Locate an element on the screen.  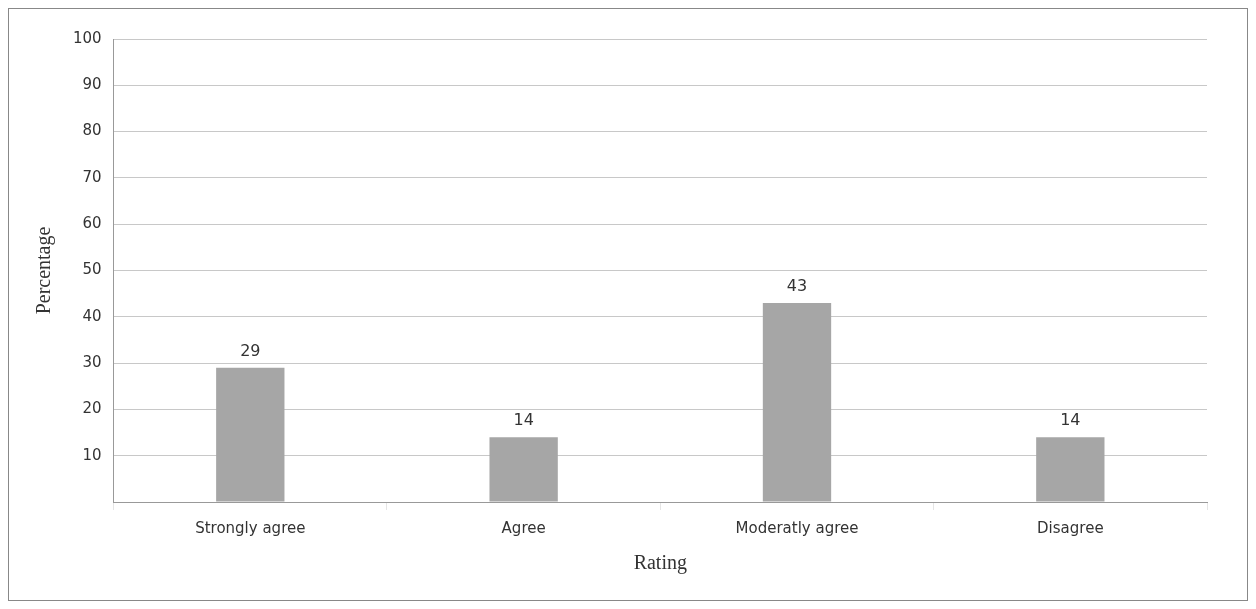
y-tick-label: 10 is located at coordinates (92, 454).